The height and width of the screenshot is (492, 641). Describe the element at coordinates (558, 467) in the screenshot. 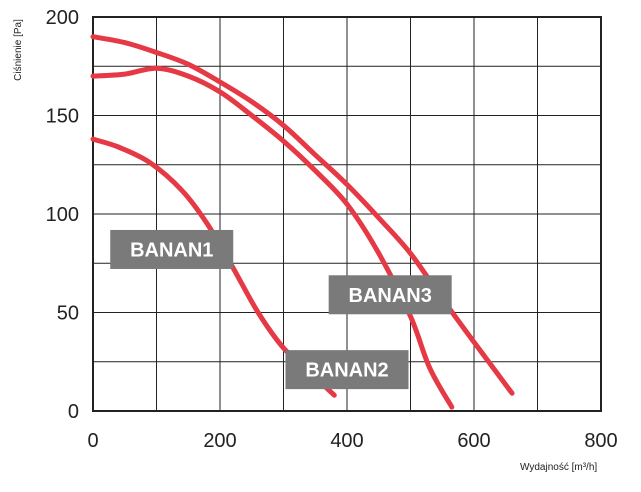

I see `x-axis-title: Wydajność [m³/h]` at that location.